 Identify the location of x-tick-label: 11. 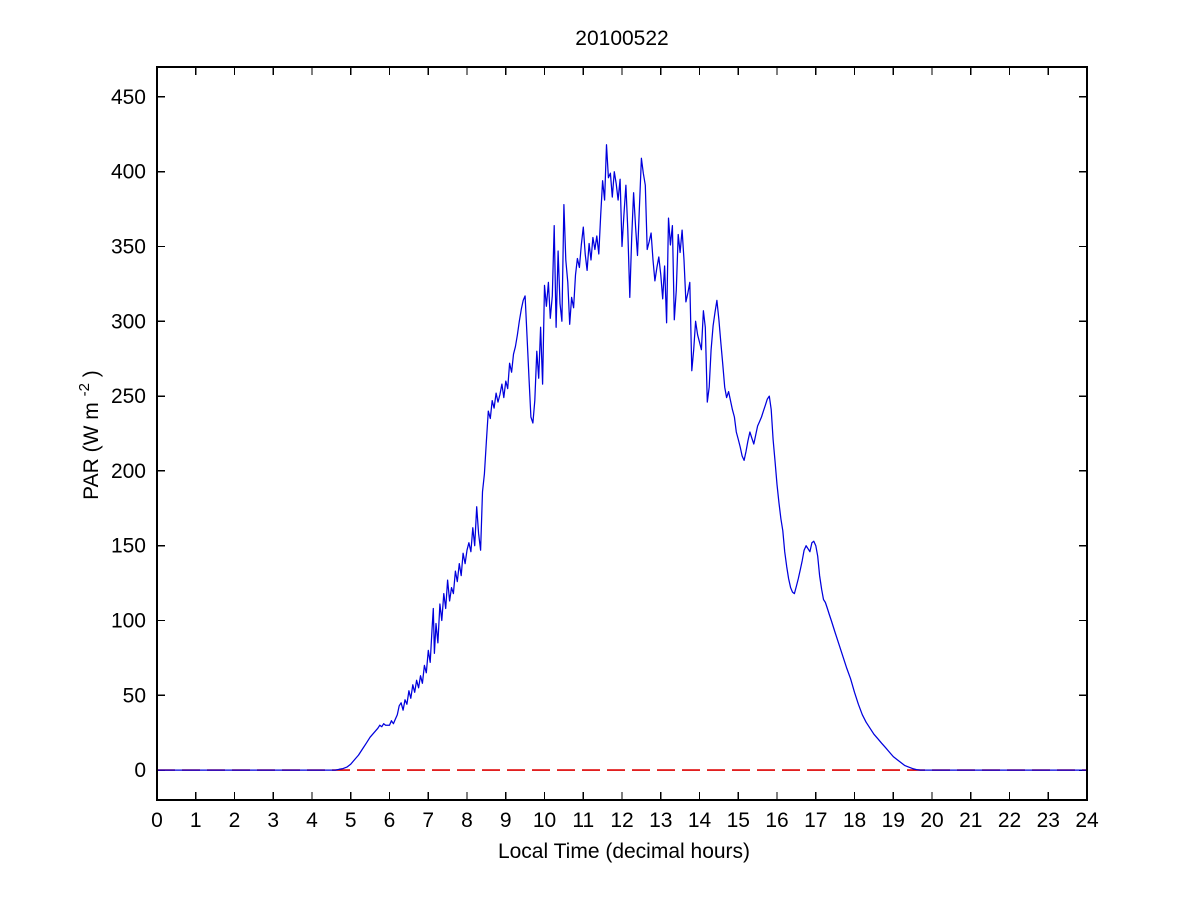
(583, 820).